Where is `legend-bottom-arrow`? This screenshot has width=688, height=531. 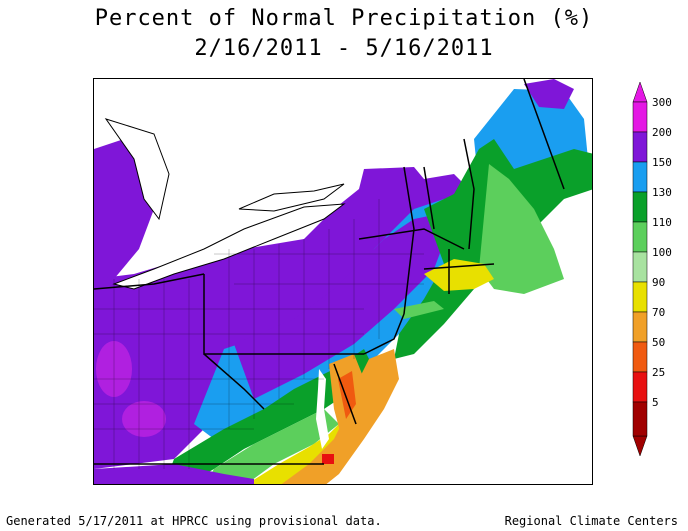 legend-bottom-arrow is located at coordinates (640, 446).